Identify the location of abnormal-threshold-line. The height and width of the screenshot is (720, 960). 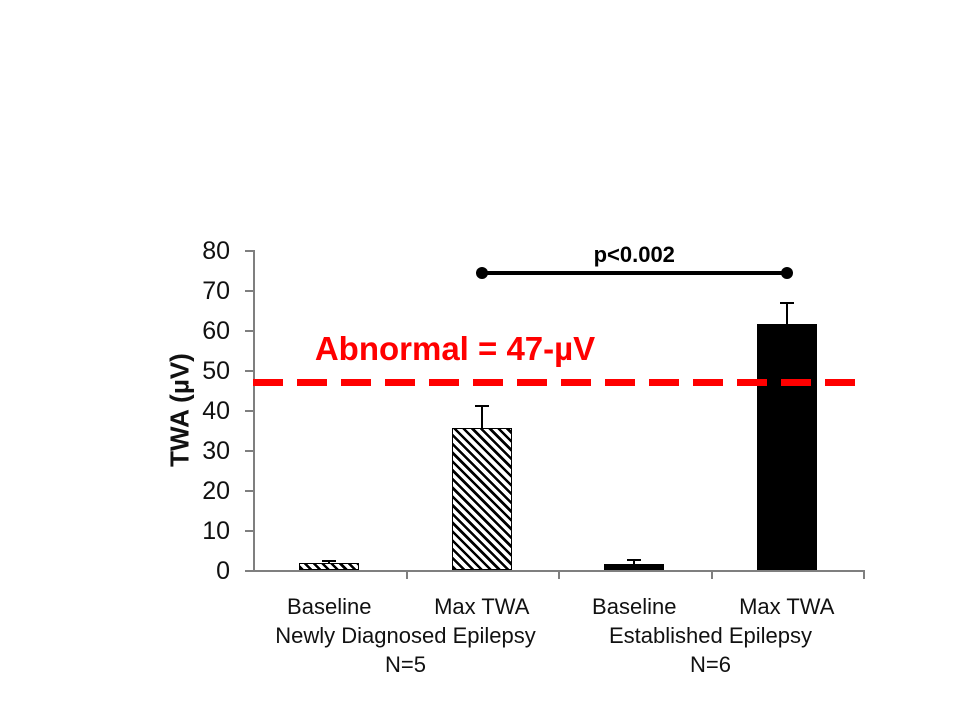
(558, 382).